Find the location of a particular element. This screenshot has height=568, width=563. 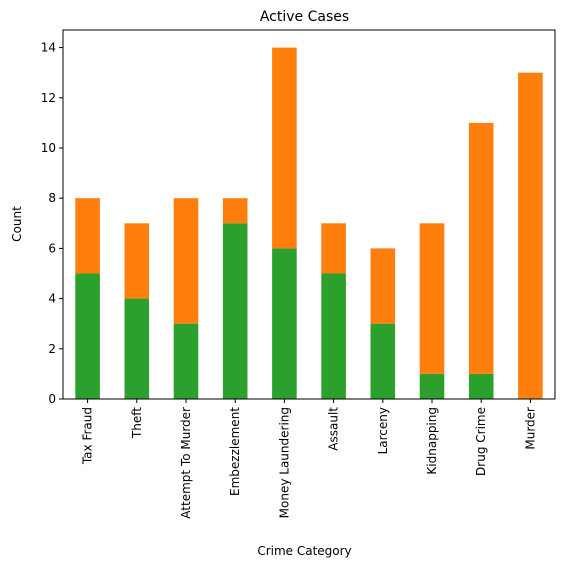

y-tick-label: 6 is located at coordinates (52, 248).